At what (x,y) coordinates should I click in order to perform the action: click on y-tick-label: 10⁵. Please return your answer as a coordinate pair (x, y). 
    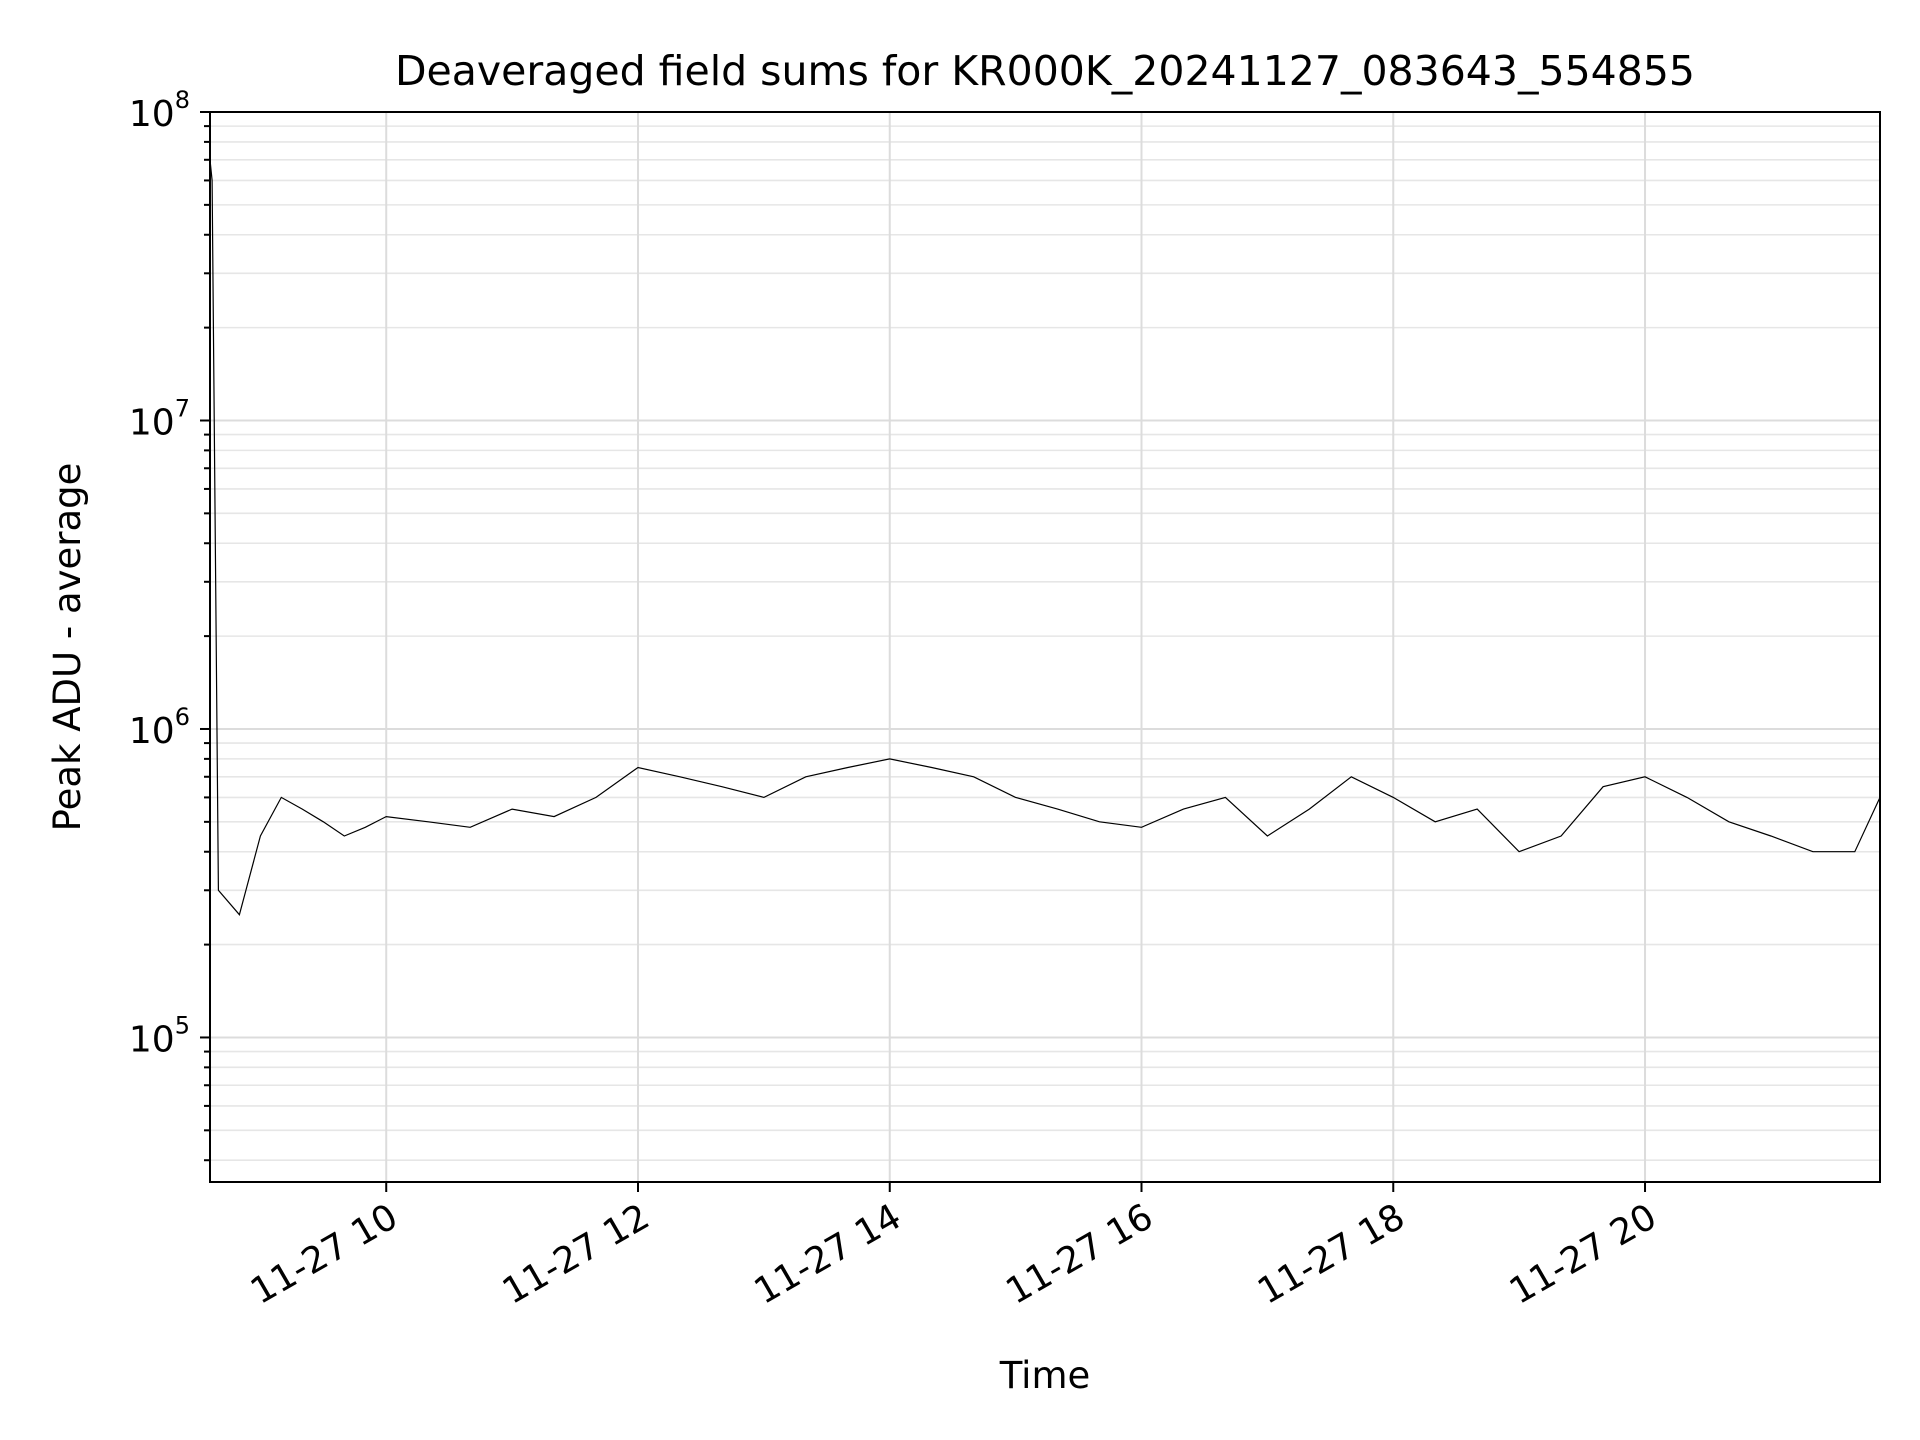
    Looking at the image, I should click on (159, 1035).